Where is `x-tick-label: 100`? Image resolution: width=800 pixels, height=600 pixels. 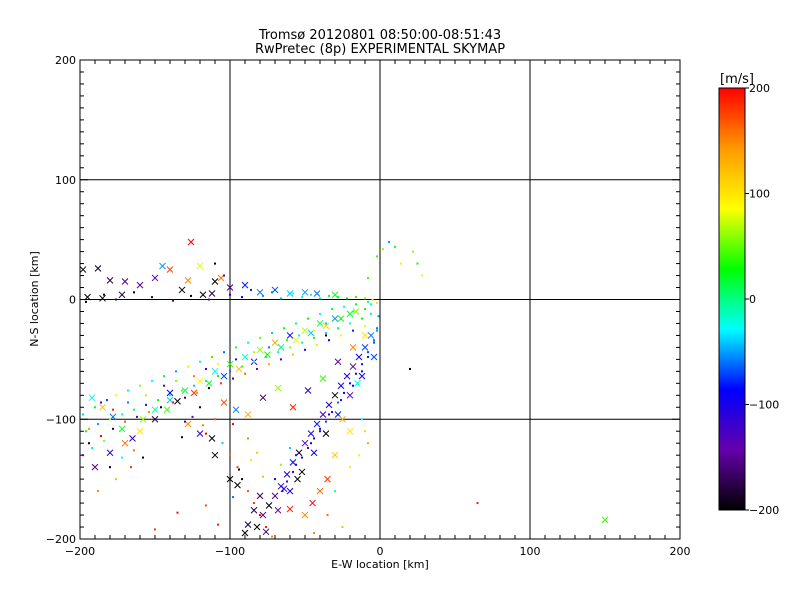
x-tick-label: 100 is located at coordinates (530, 551).